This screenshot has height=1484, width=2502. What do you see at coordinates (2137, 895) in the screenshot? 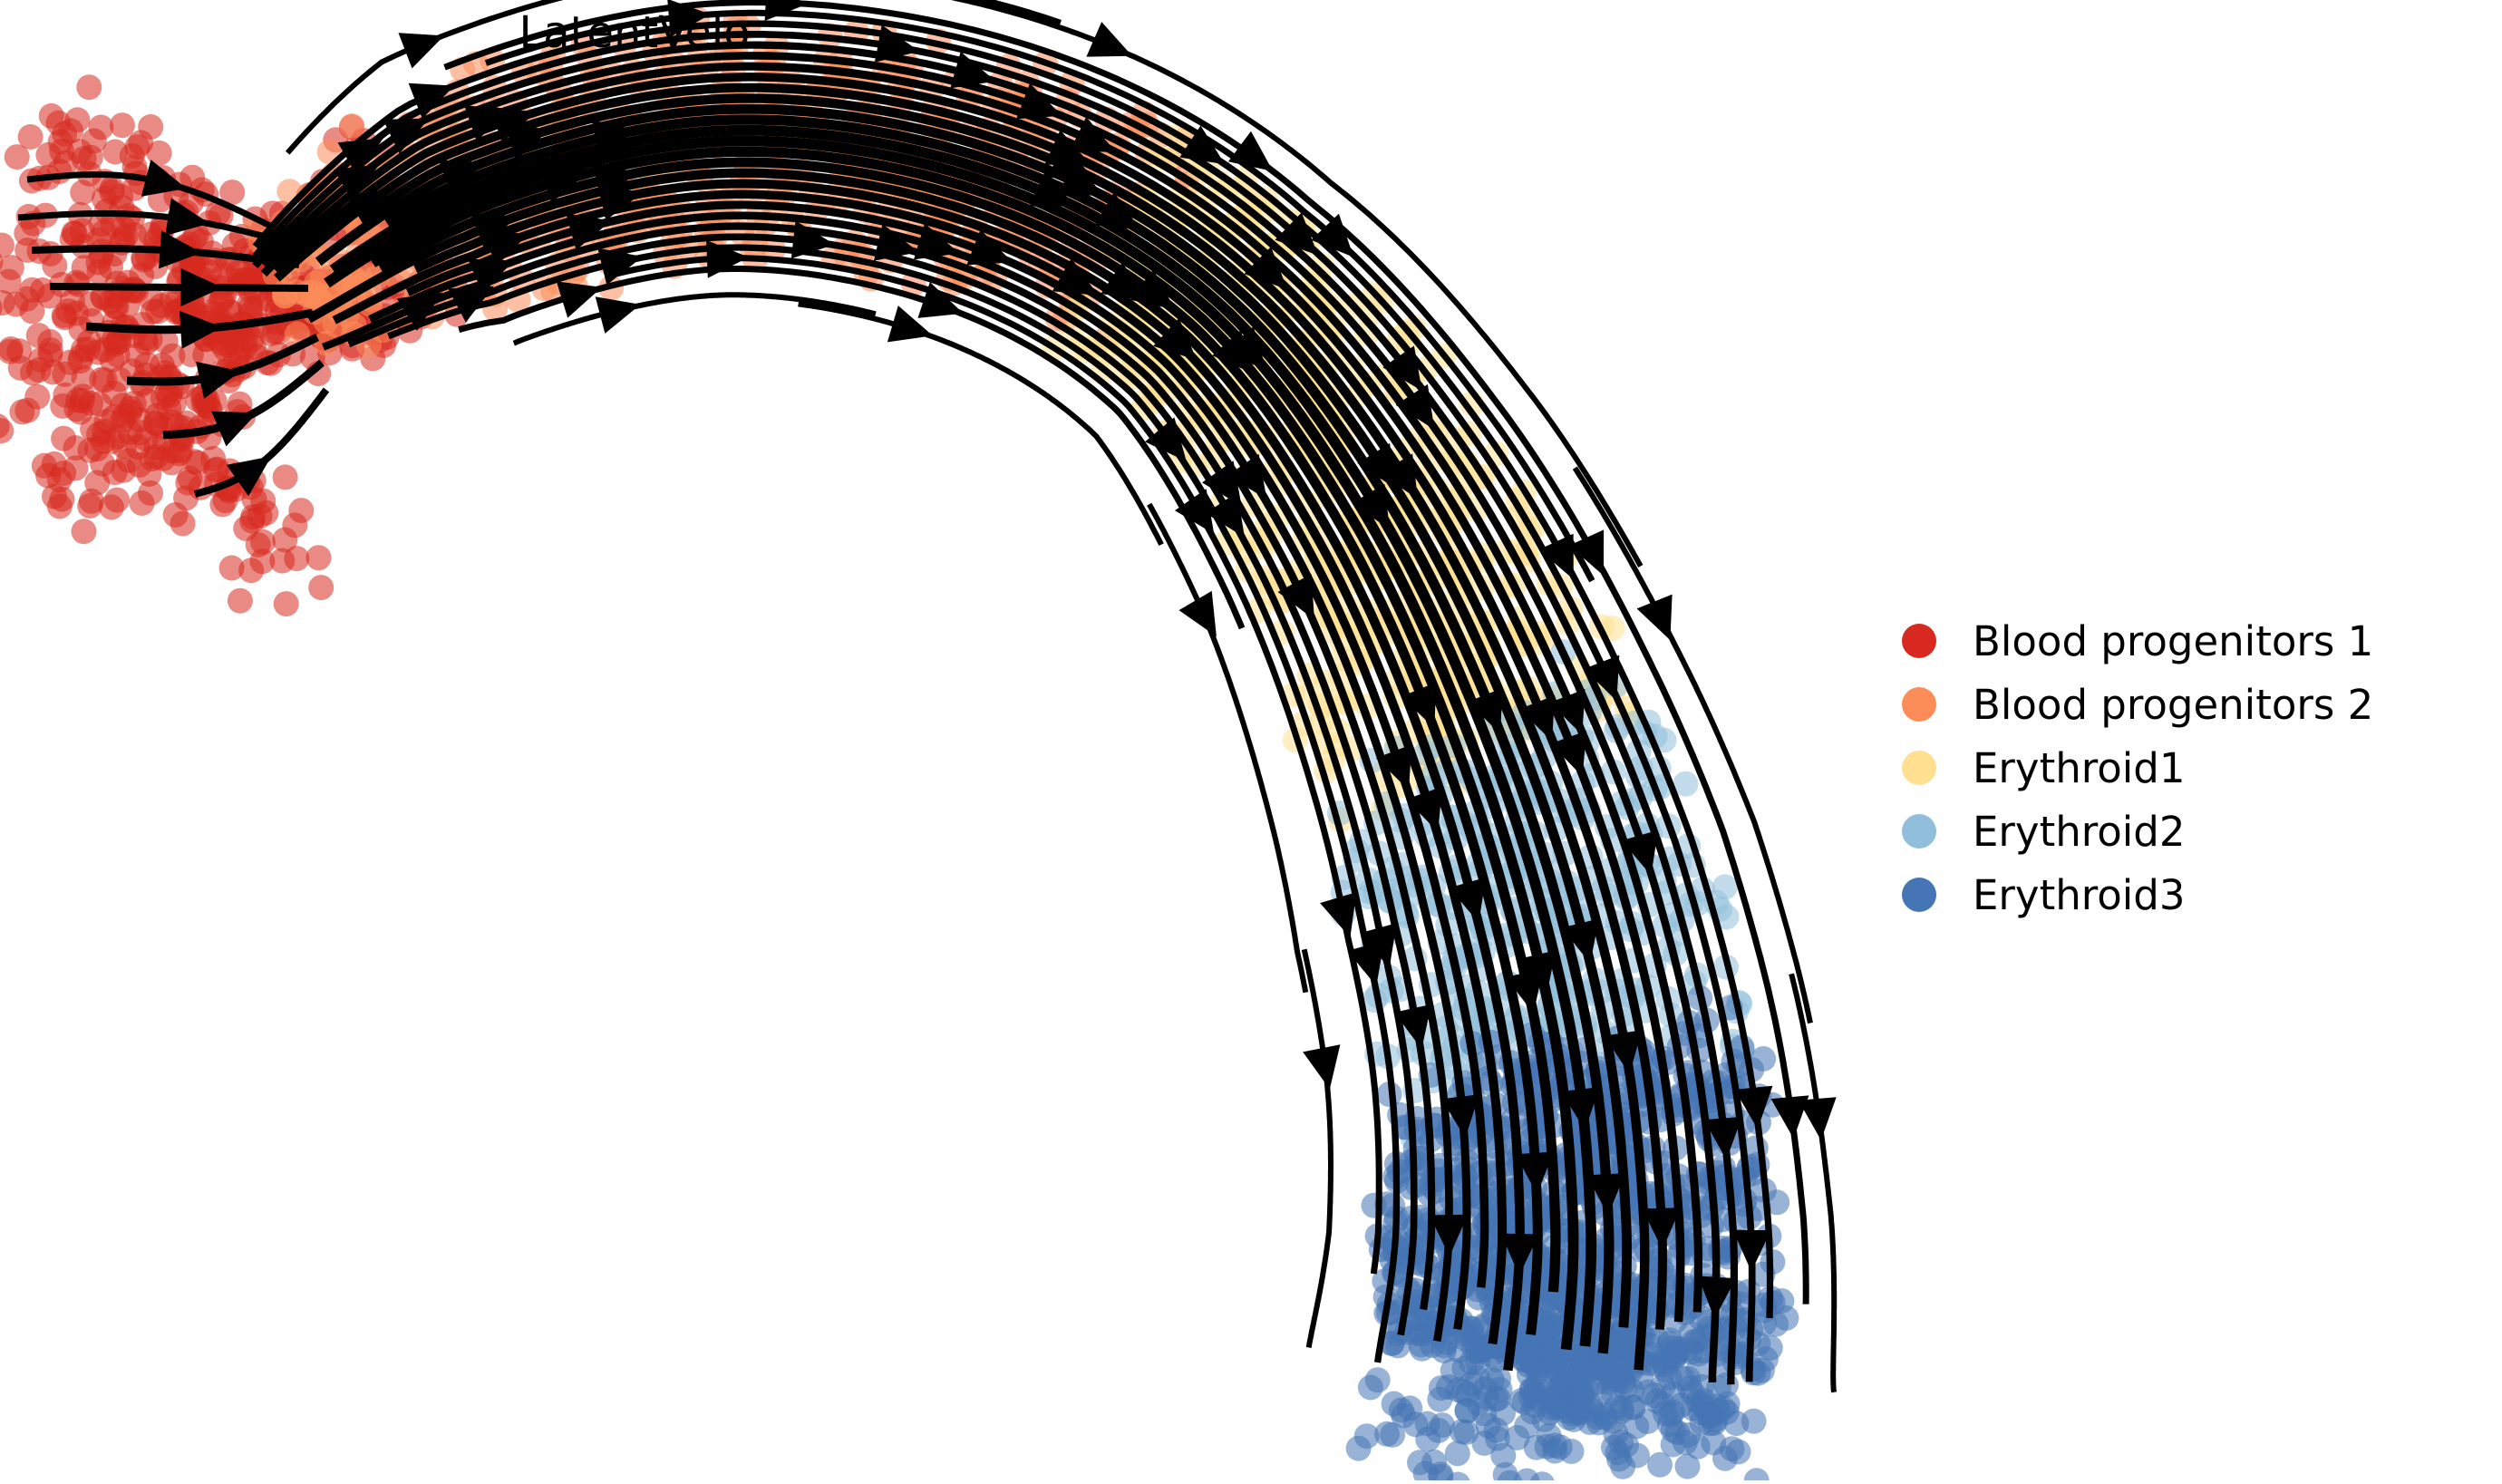
I see `legend-item: Erythroid3` at bounding box center [2137, 895].